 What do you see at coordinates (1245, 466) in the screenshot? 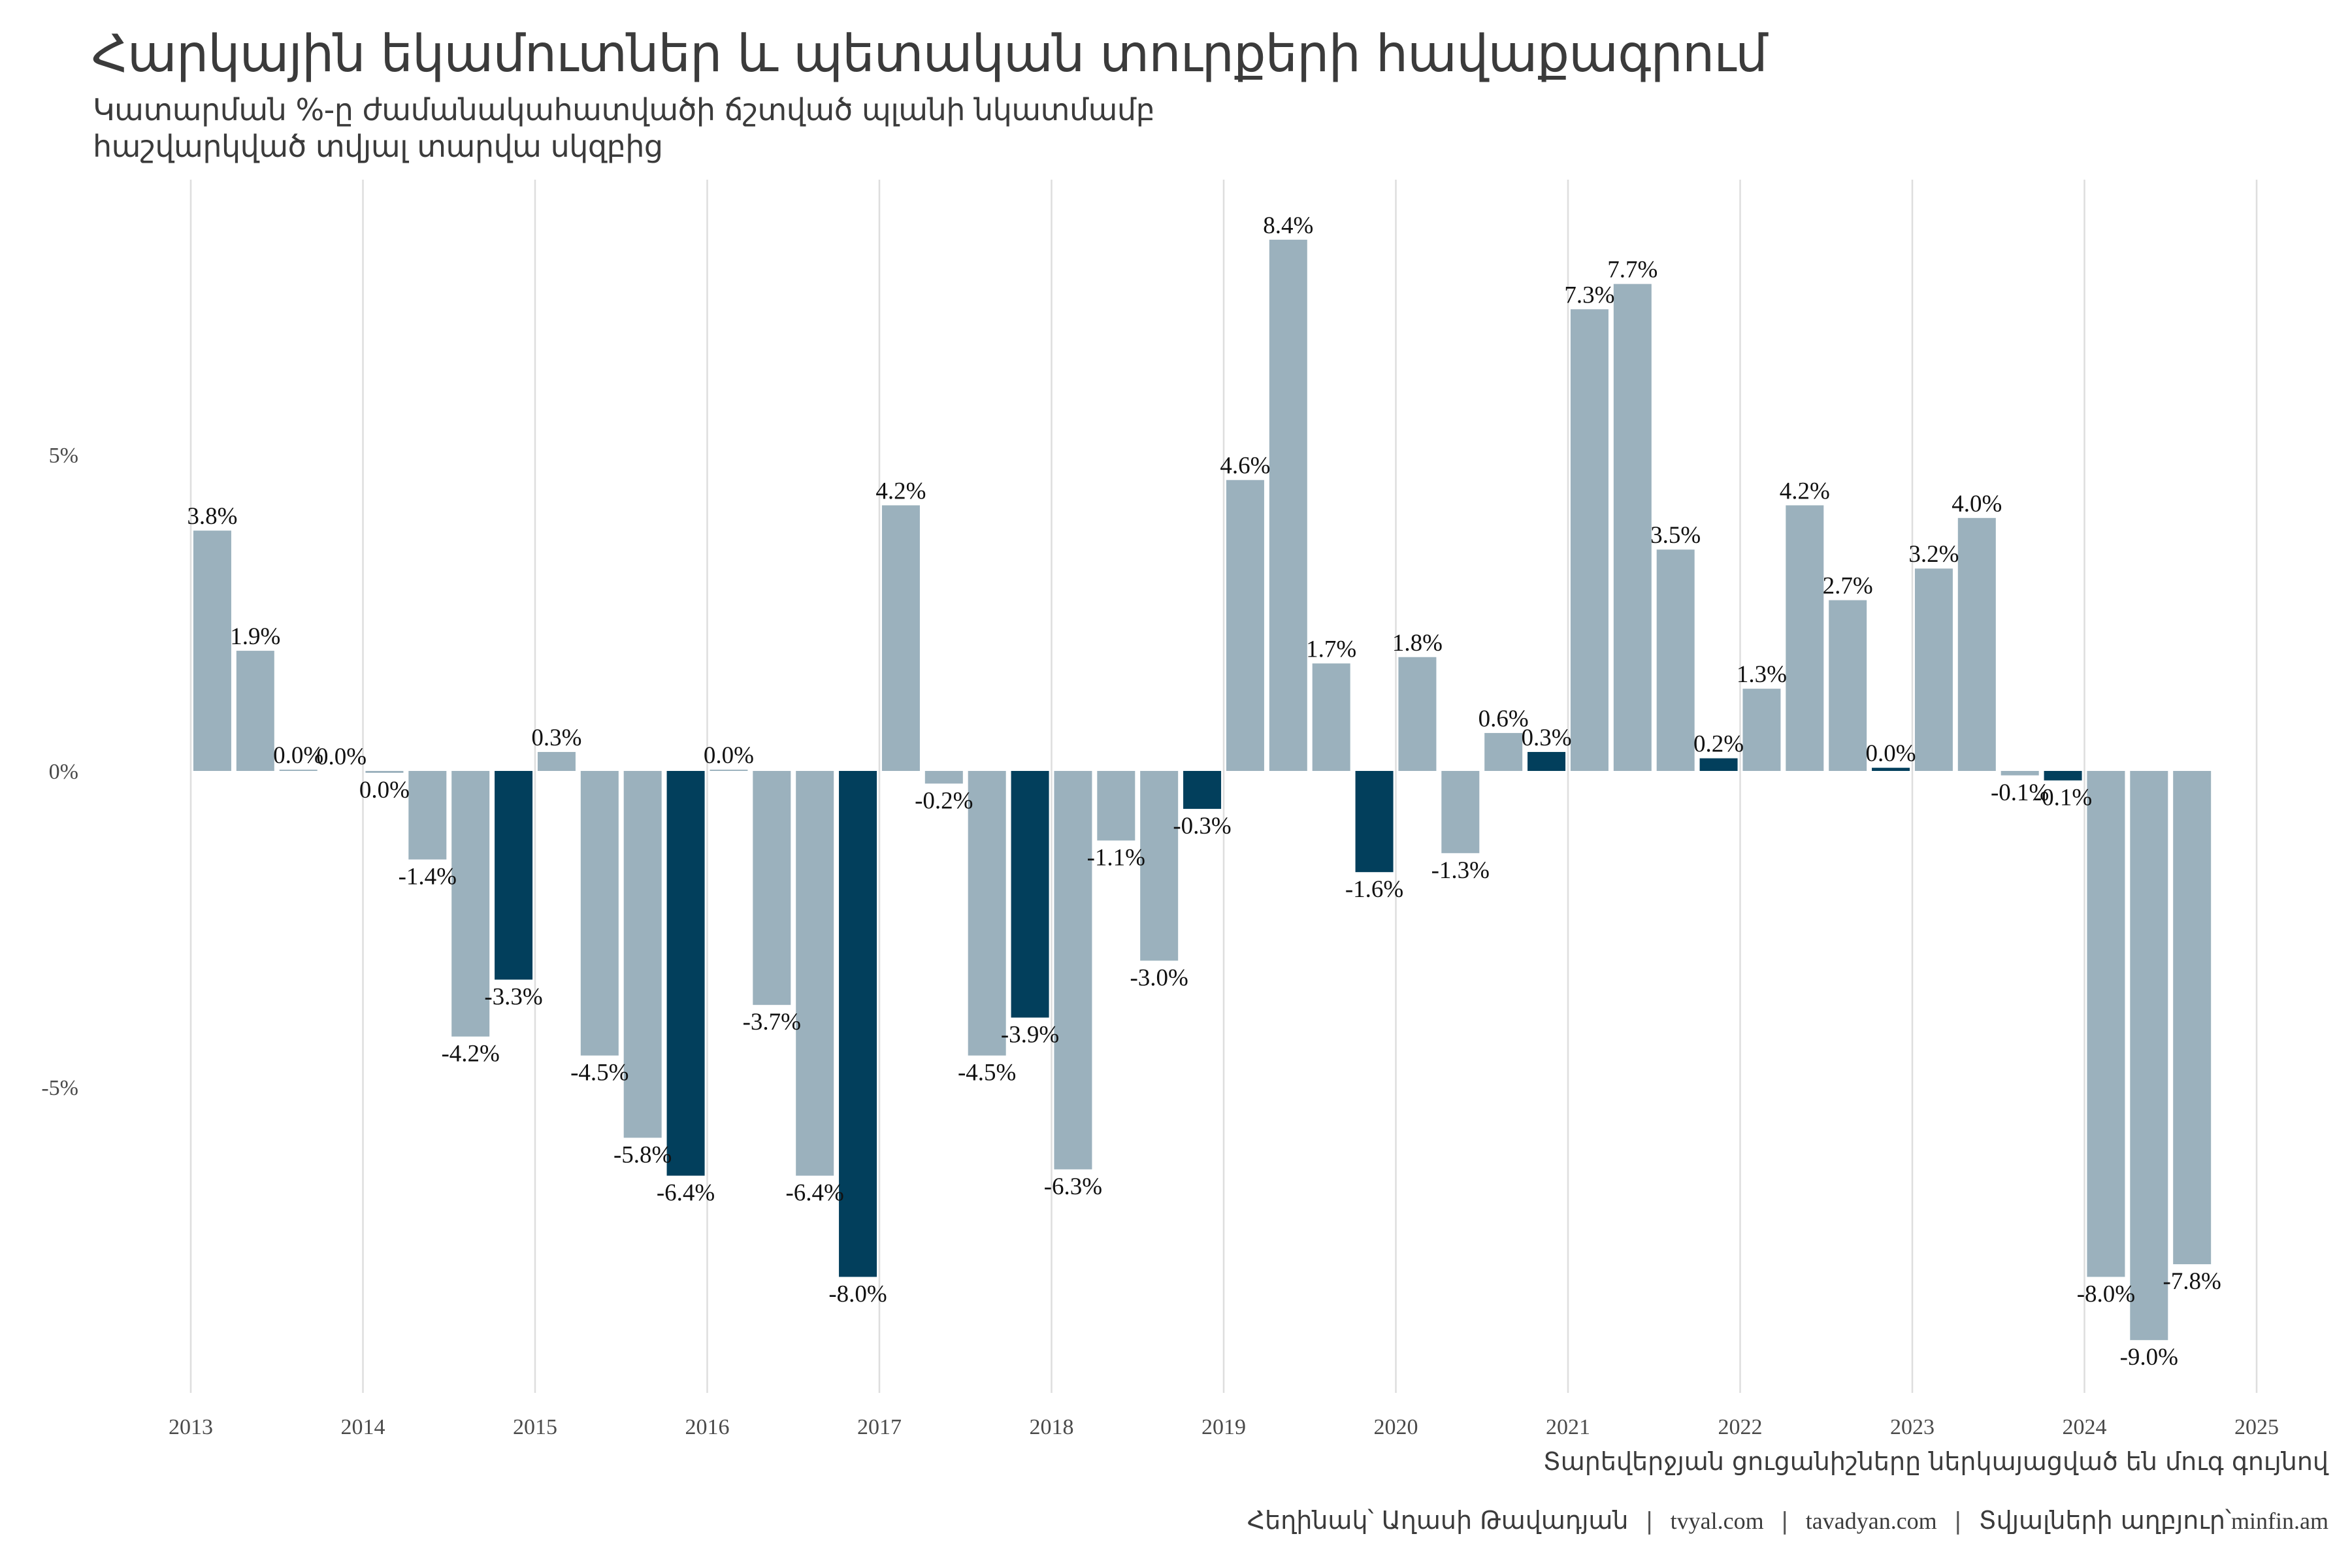
I see `data-label-2019Q1: 4.6%` at bounding box center [1245, 466].